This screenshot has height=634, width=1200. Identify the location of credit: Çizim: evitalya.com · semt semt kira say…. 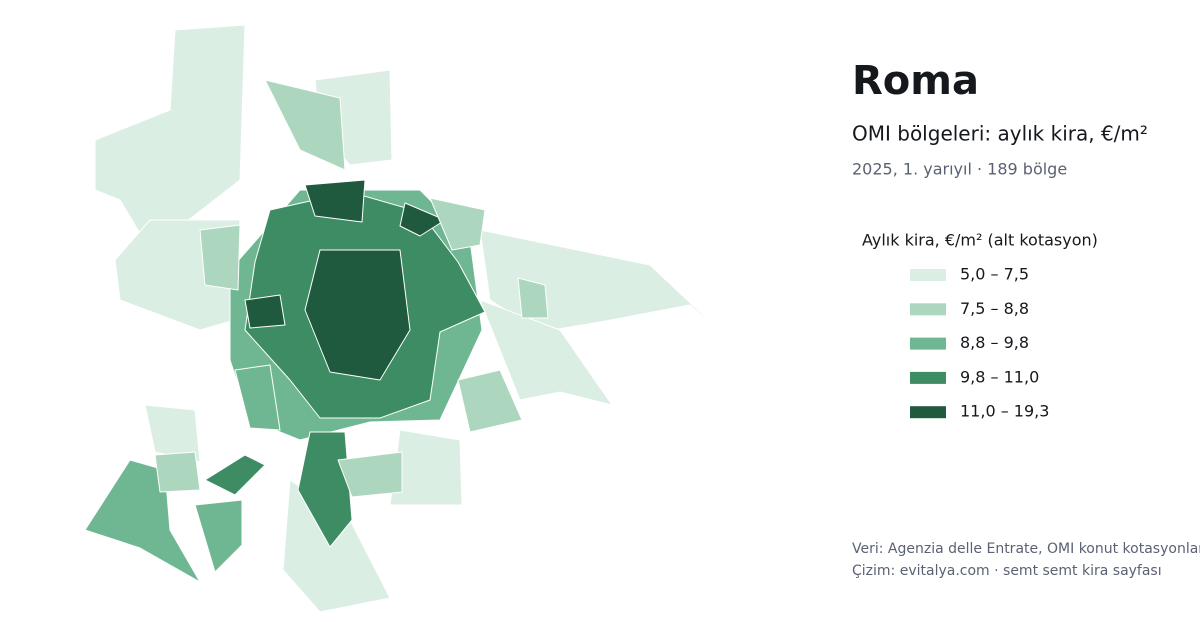
(1007, 571).